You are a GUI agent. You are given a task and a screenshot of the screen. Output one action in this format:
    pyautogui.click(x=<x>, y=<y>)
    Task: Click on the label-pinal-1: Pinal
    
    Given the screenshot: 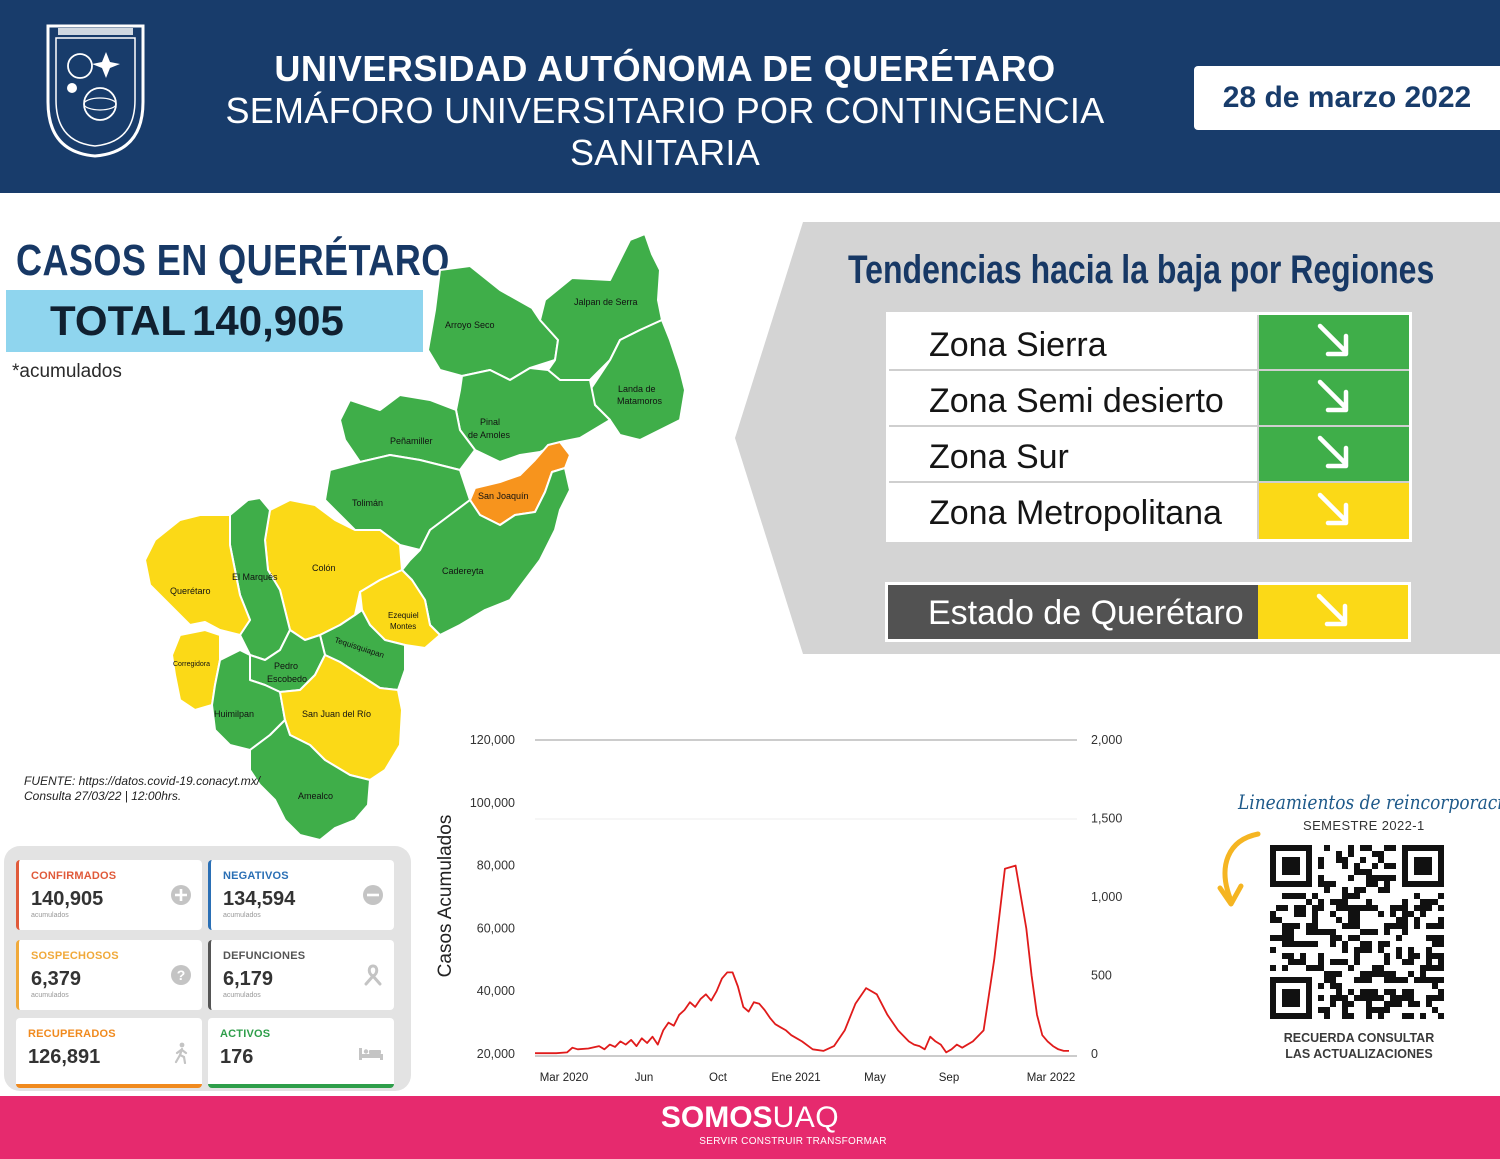 What is the action you would take?
    pyautogui.click(x=490, y=422)
    